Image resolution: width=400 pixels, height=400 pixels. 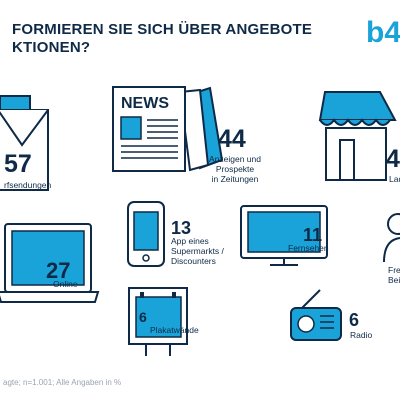 I want to click on value-app: 13, so click(x=181, y=228).